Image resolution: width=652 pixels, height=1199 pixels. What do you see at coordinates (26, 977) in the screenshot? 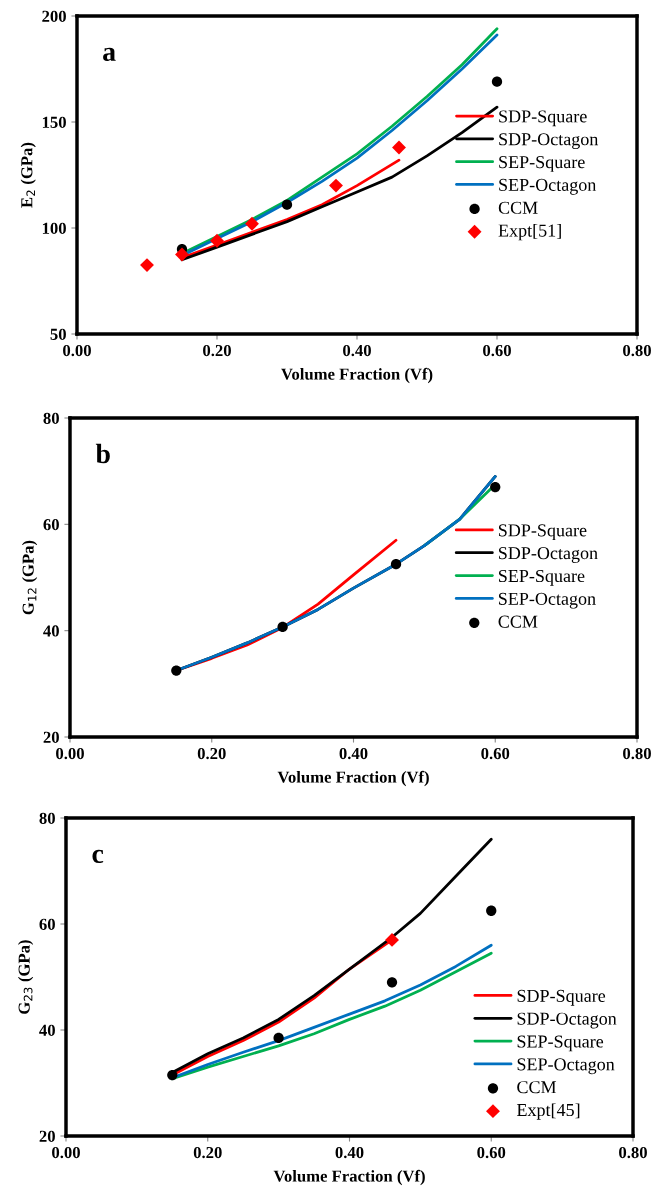
I see `y-axis-title: G$_{23}$ (GPa)` at bounding box center [26, 977].